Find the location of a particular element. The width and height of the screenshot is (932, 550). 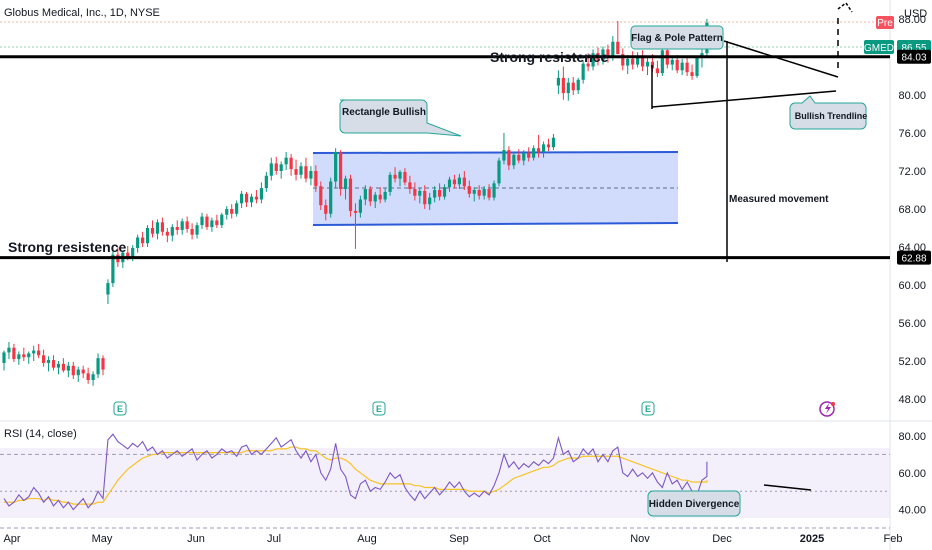

earnings-marker-3: E is located at coordinates (648, 408).